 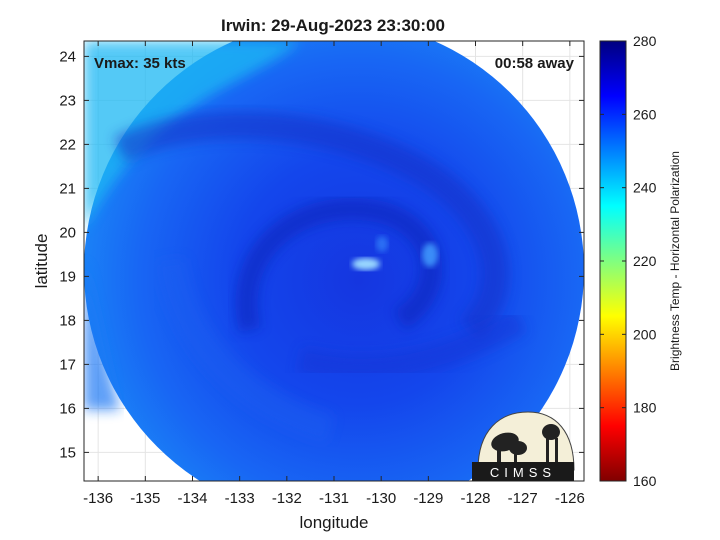 What do you see at coordinates (613, 261) in the screenshot?
I see `colorbar` at bounding box center [613, 261].